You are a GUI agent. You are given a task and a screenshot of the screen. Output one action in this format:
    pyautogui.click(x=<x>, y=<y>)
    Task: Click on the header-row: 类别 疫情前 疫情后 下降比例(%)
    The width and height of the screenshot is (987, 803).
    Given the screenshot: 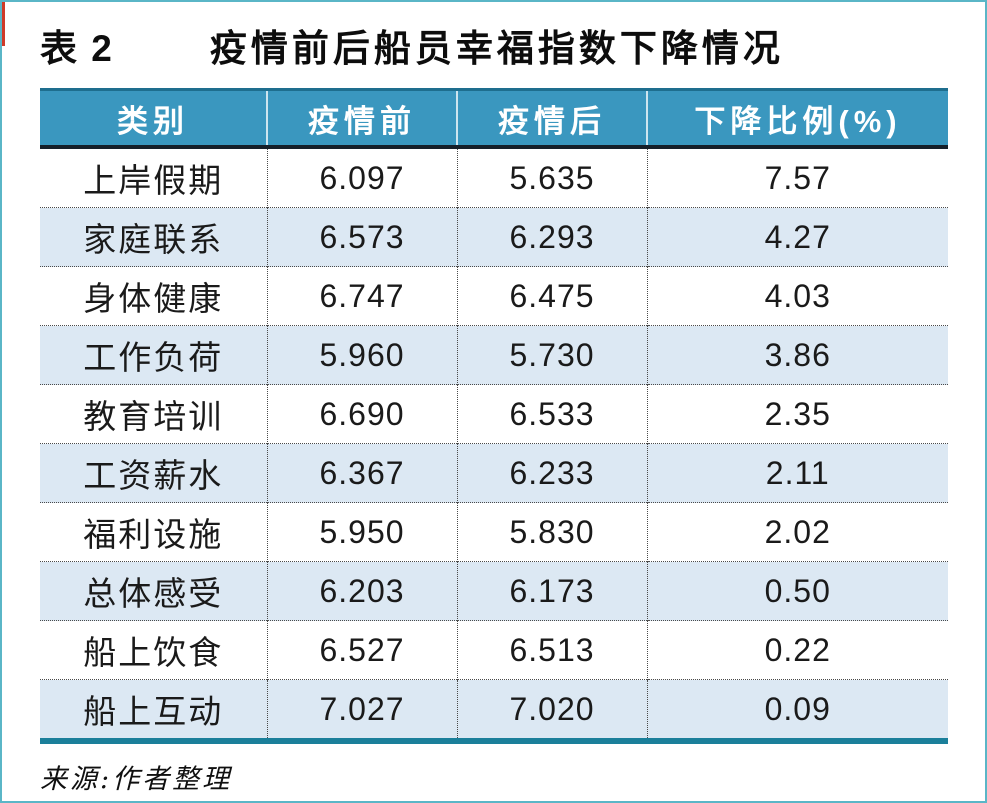 What is the action you would take?
    pyautogui.click(x=494, y=118)
    